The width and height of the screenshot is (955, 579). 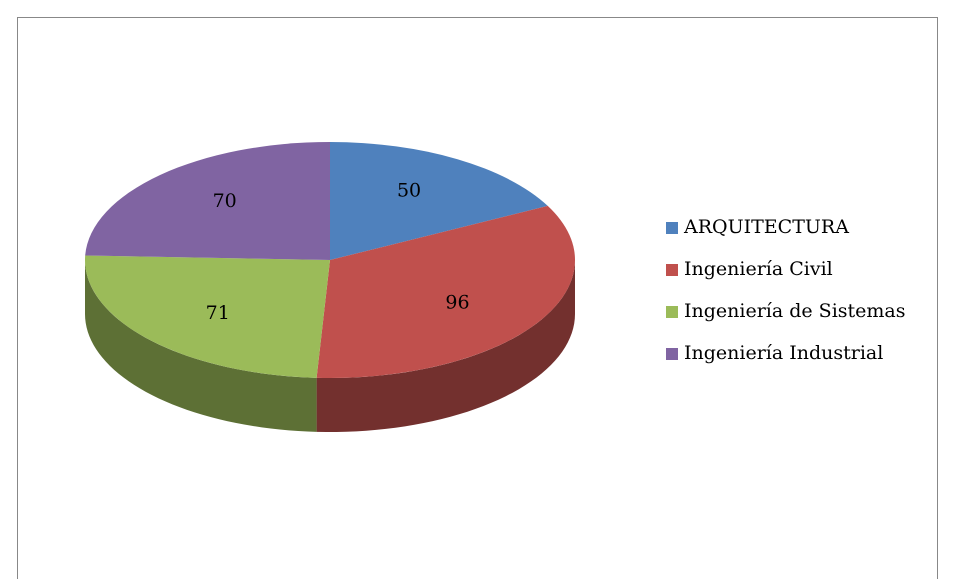 I want to click on data-label: 70, so click(x=225, y=201).